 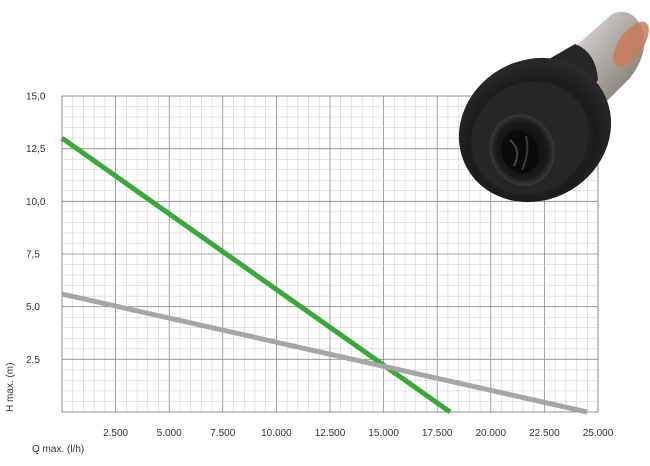 I want to click on y-axis-title: H max. (m), so click(x=10, y=387).